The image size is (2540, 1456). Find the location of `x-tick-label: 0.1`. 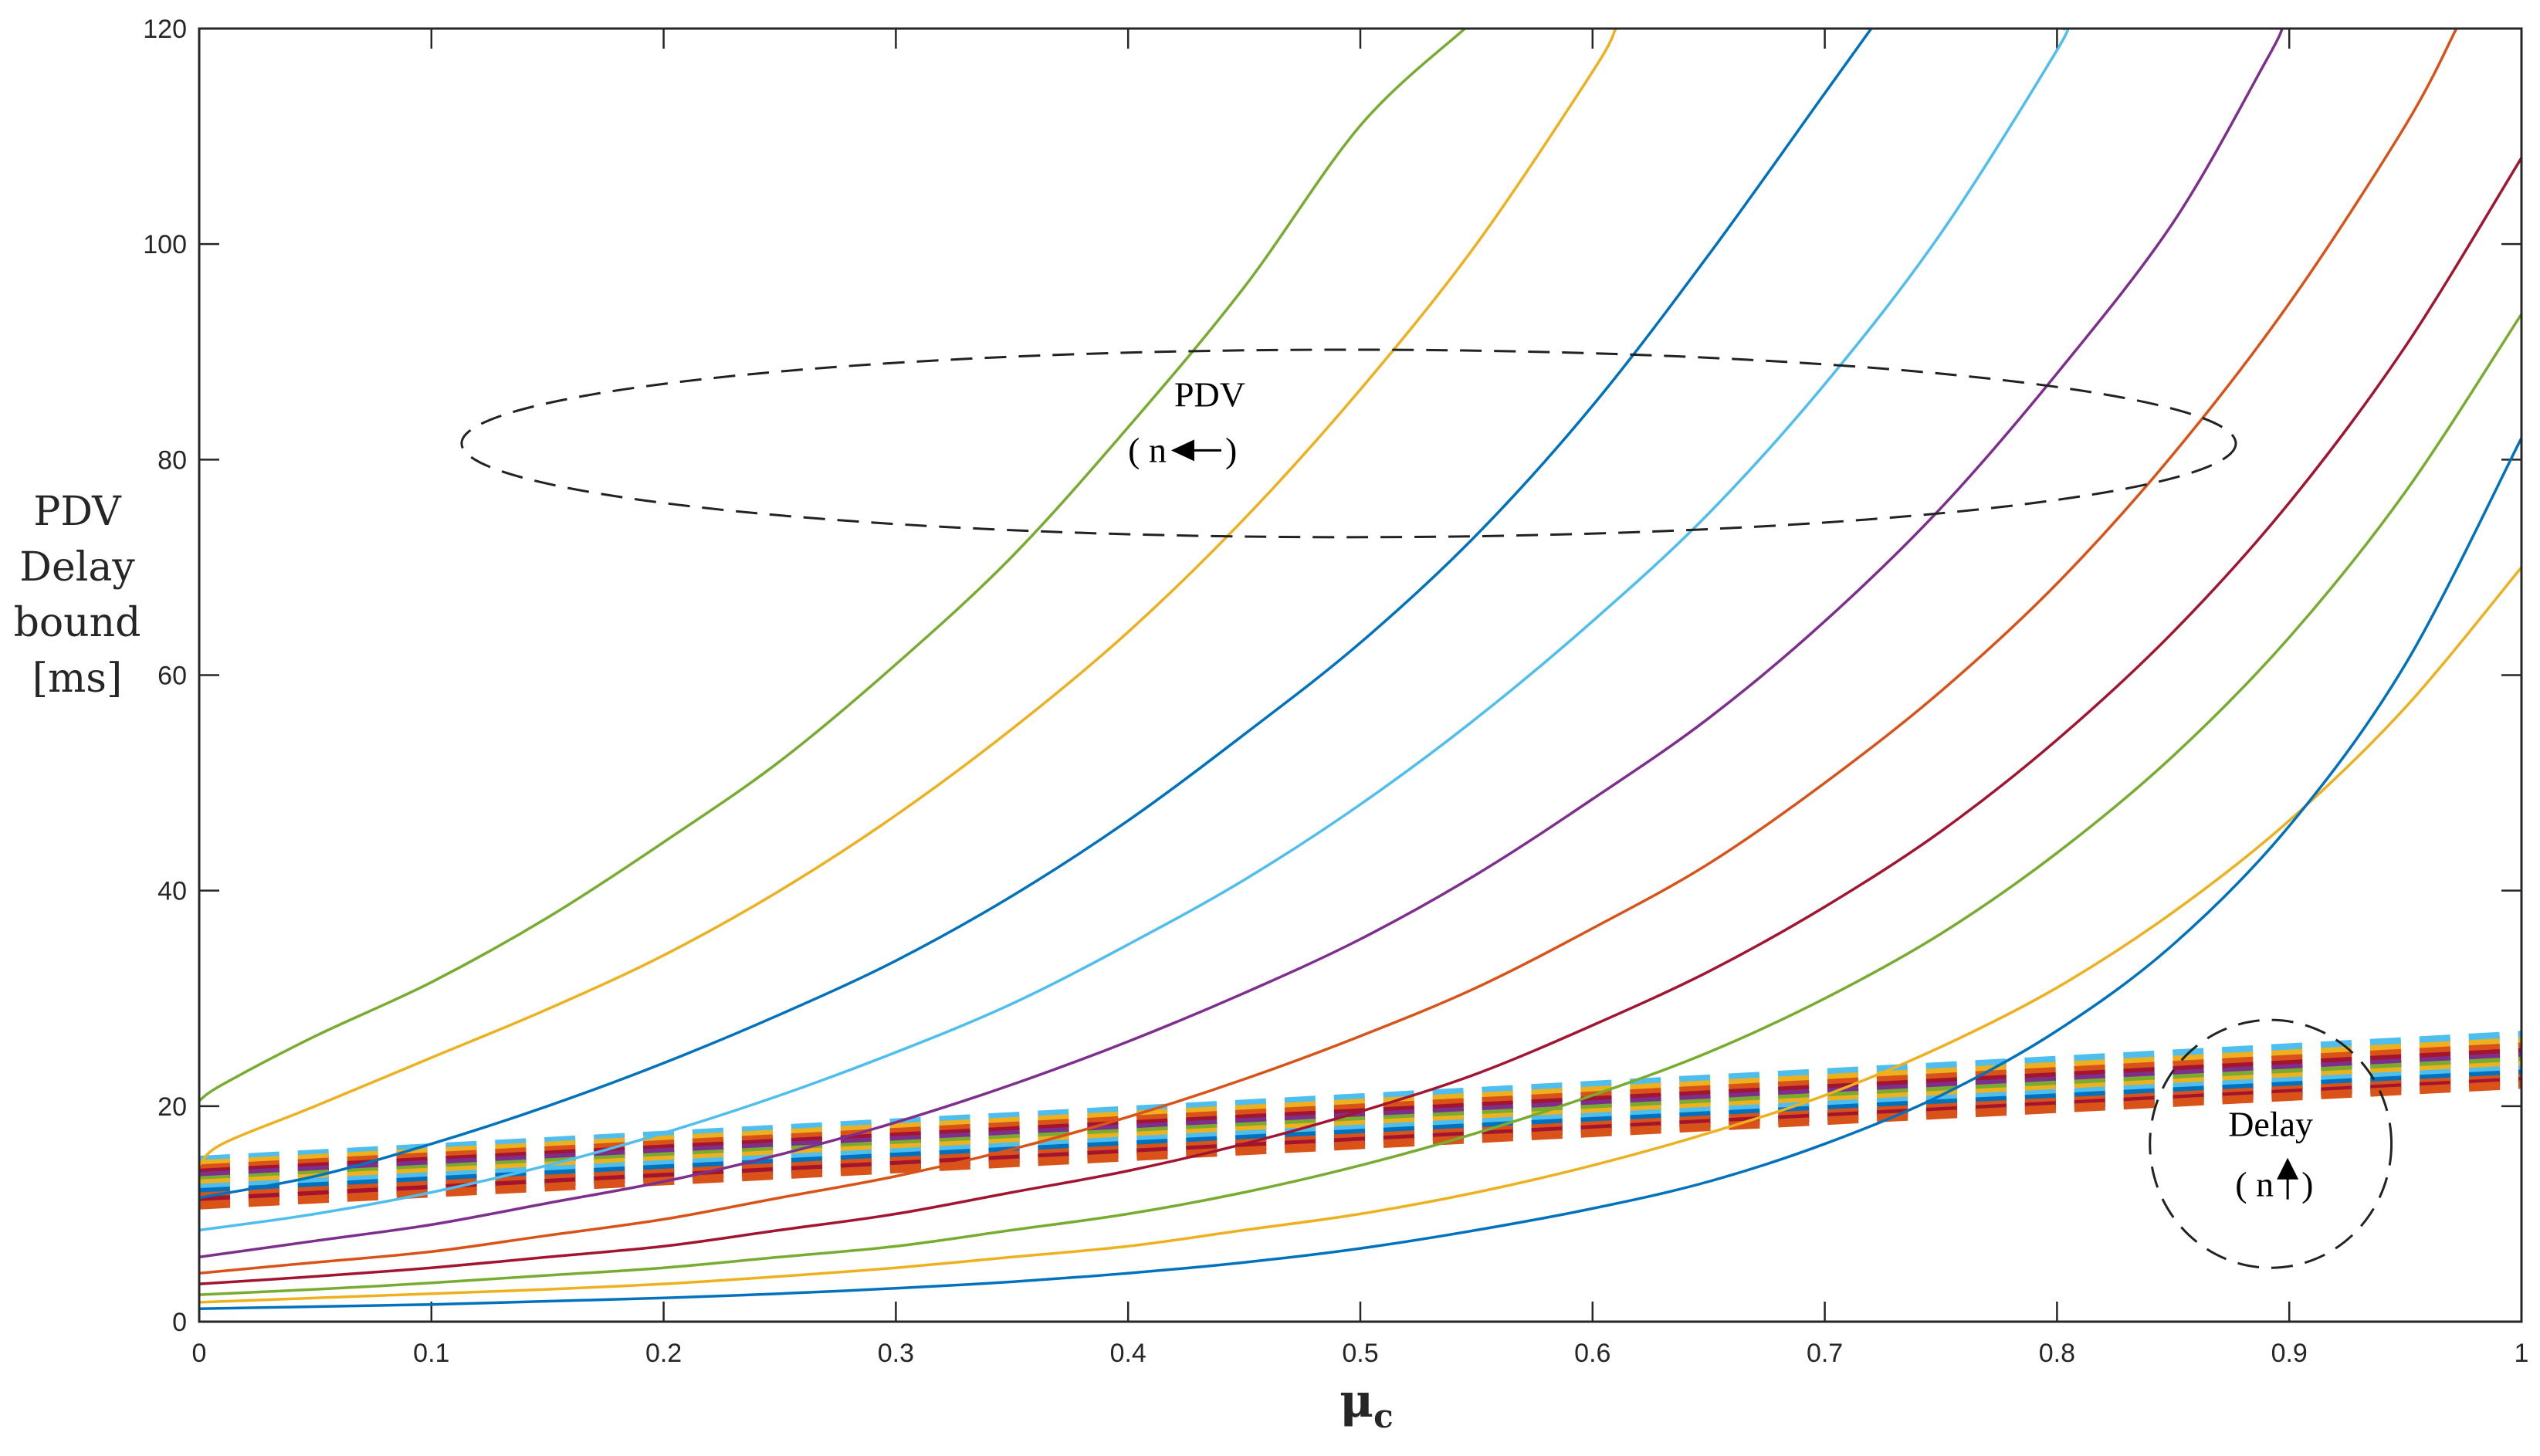

x-tick-label: 0.1 is located at coordinates (431, 1353).